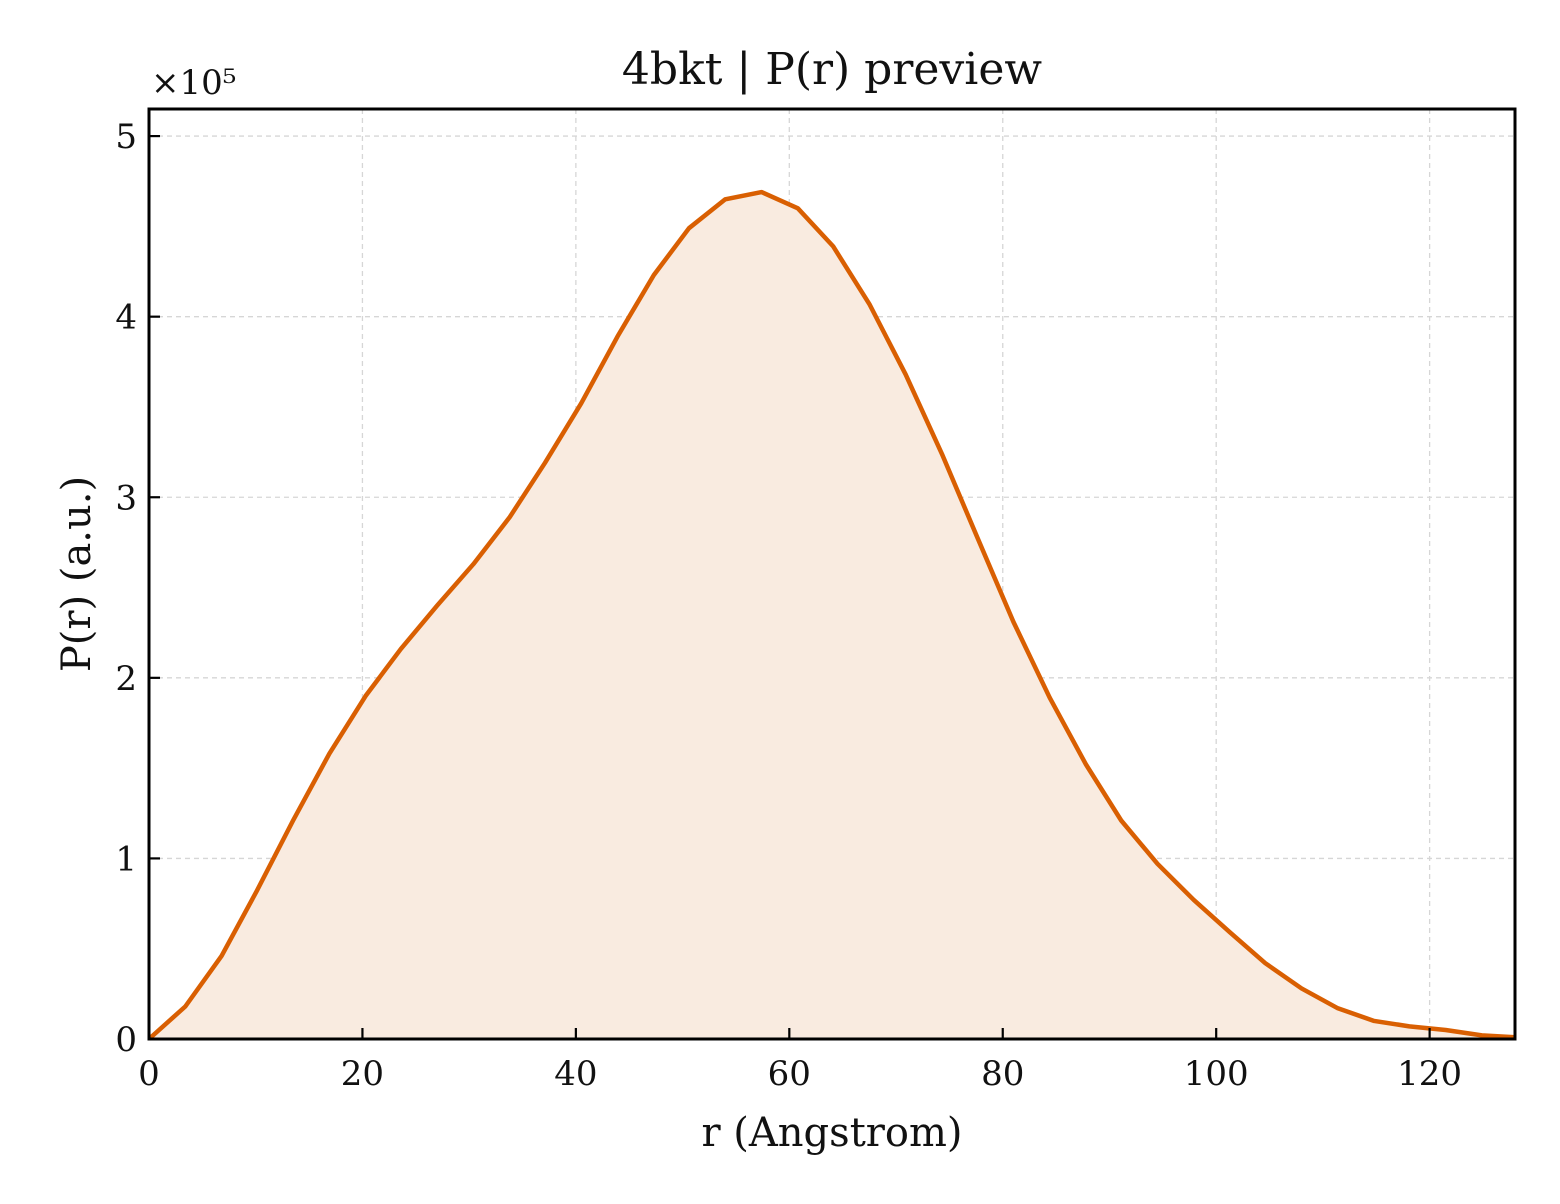  What do you see at coordinates (126, 318) in the screenshot?
I see `y-tick-label: 4` at bounding box center [126, 318].